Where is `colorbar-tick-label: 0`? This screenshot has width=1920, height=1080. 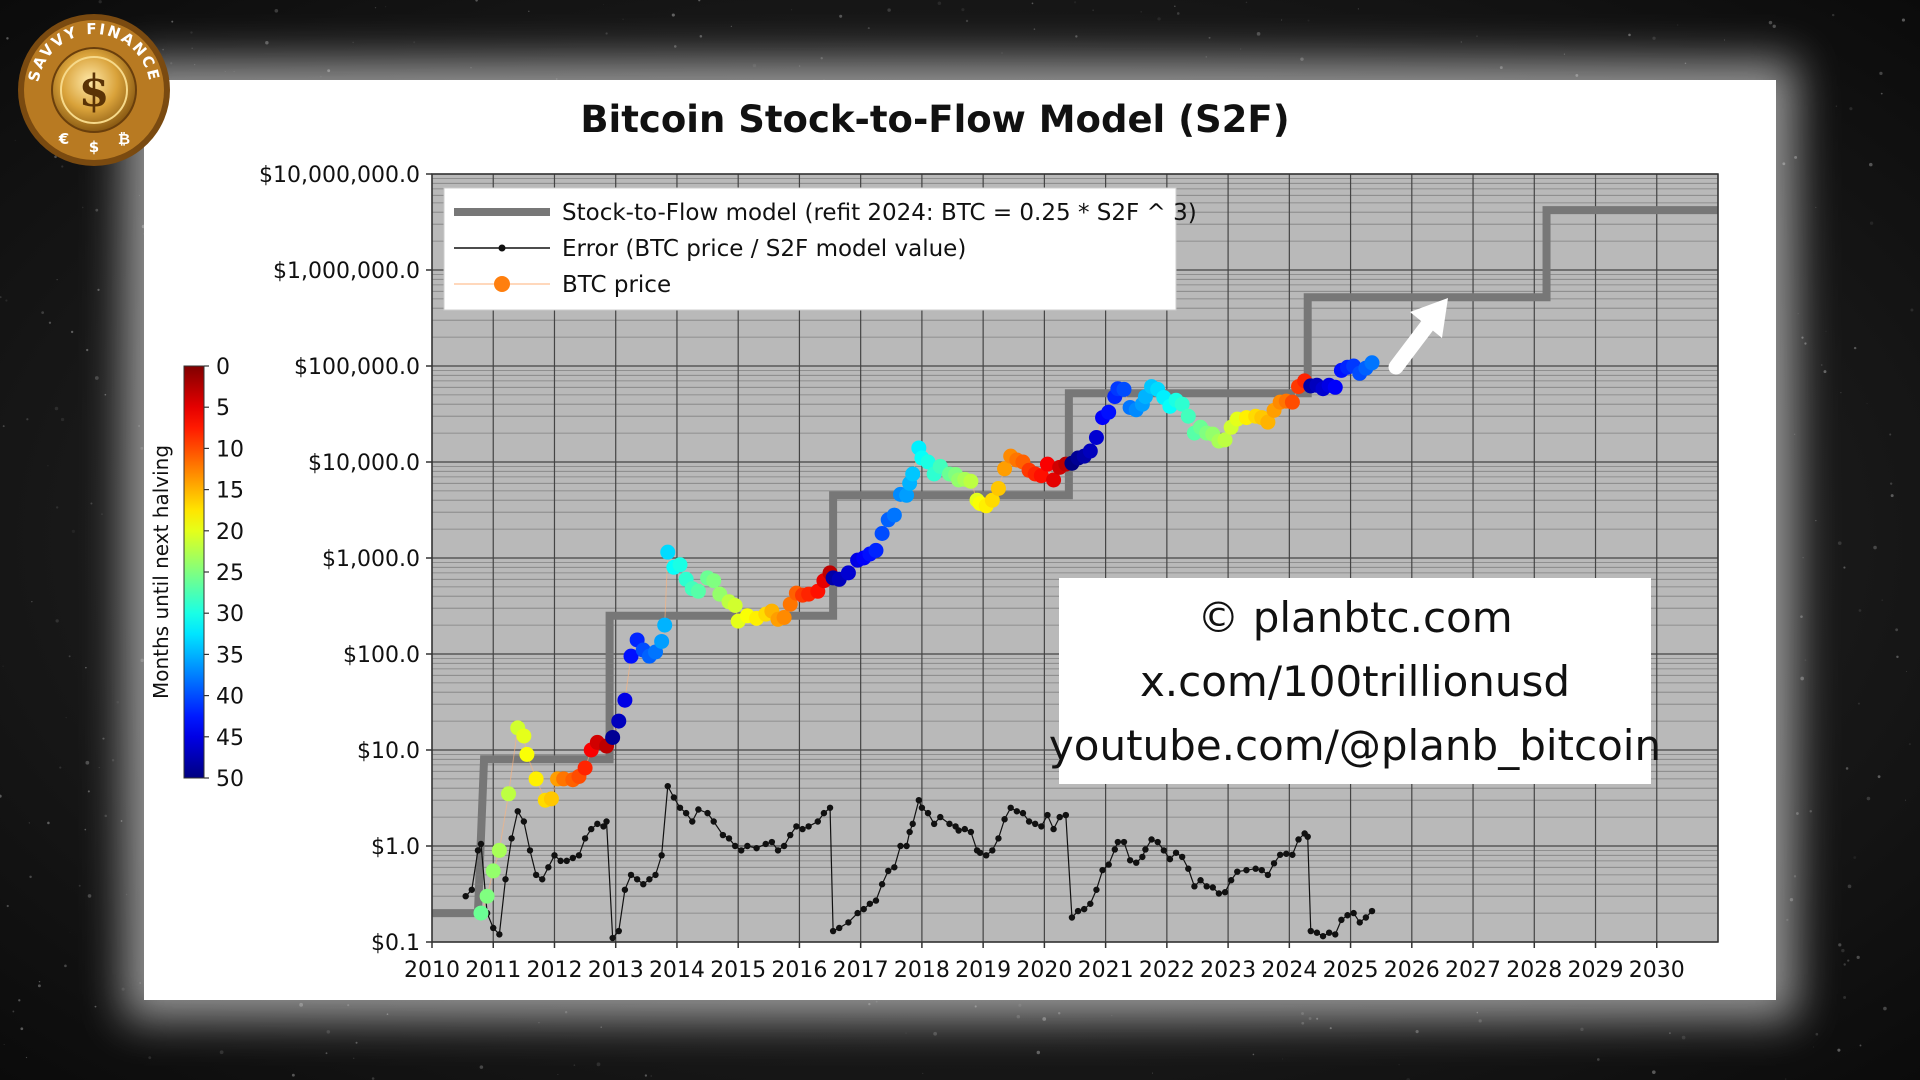
colorbar-tick-label: 0 is located at coordinates (223, 367).